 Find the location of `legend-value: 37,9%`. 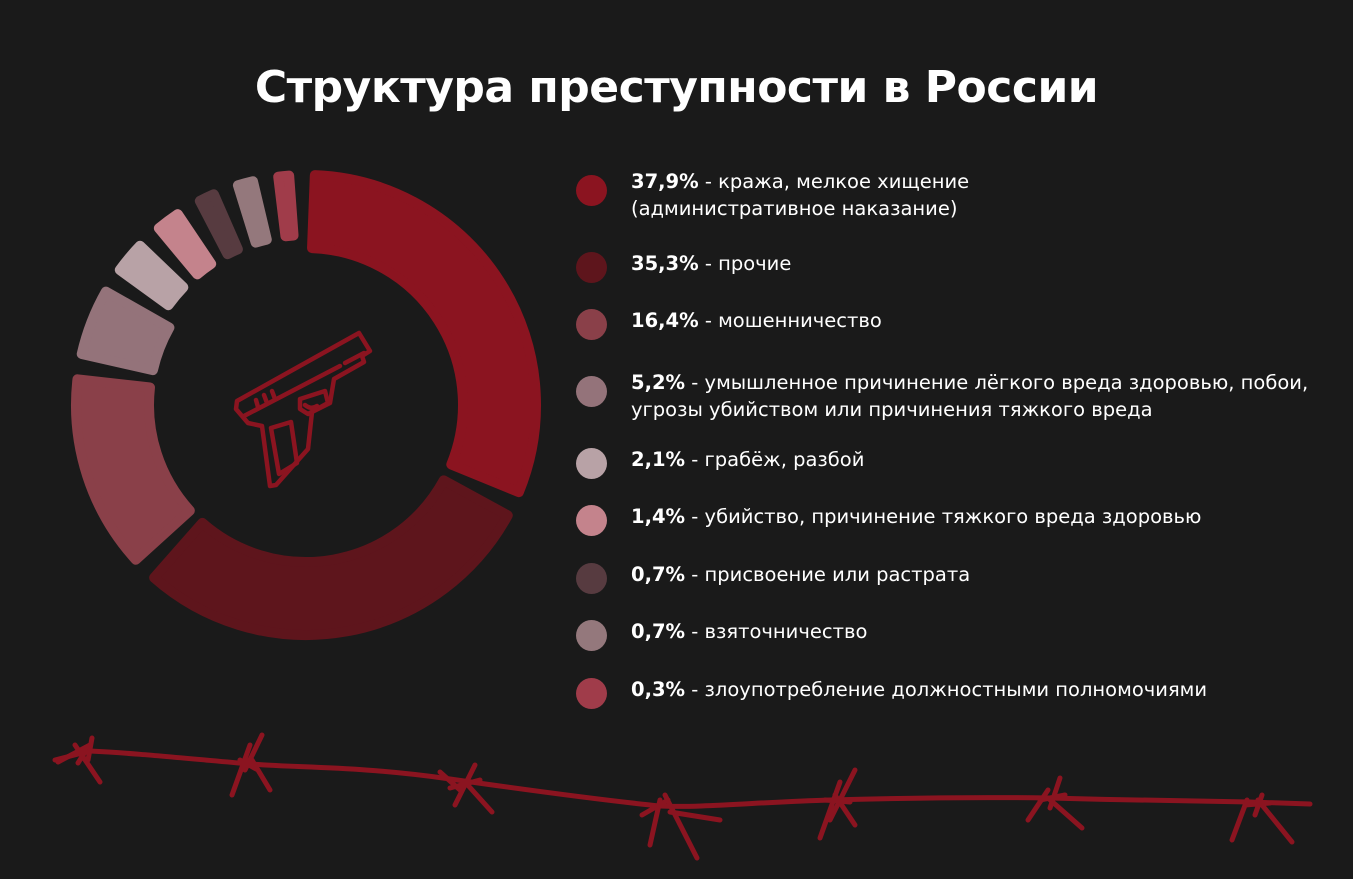

legend-value: 37,9% is located at coordinates (665, 181).